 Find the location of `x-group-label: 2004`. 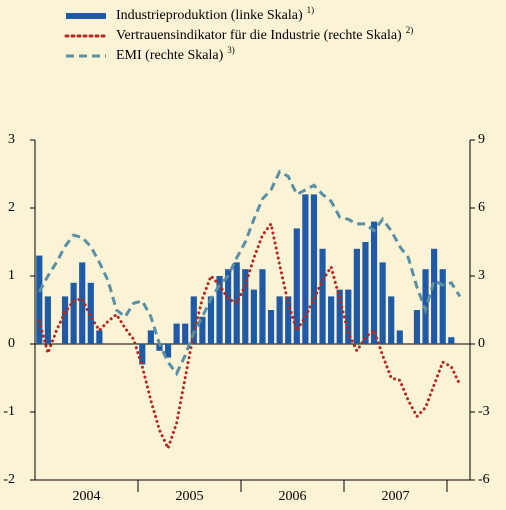

x-group-label: 2004 is located at coordinates (87, 496).